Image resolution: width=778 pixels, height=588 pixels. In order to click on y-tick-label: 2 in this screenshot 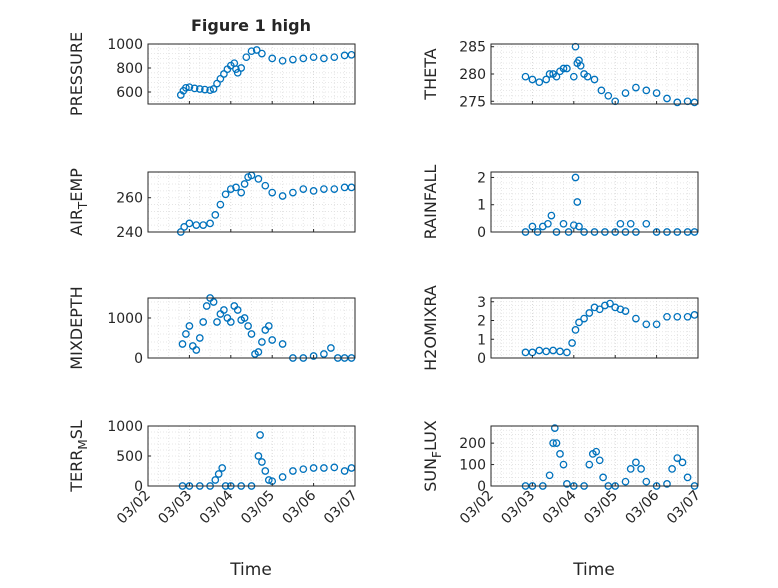, I will do `click(481, 178)`.